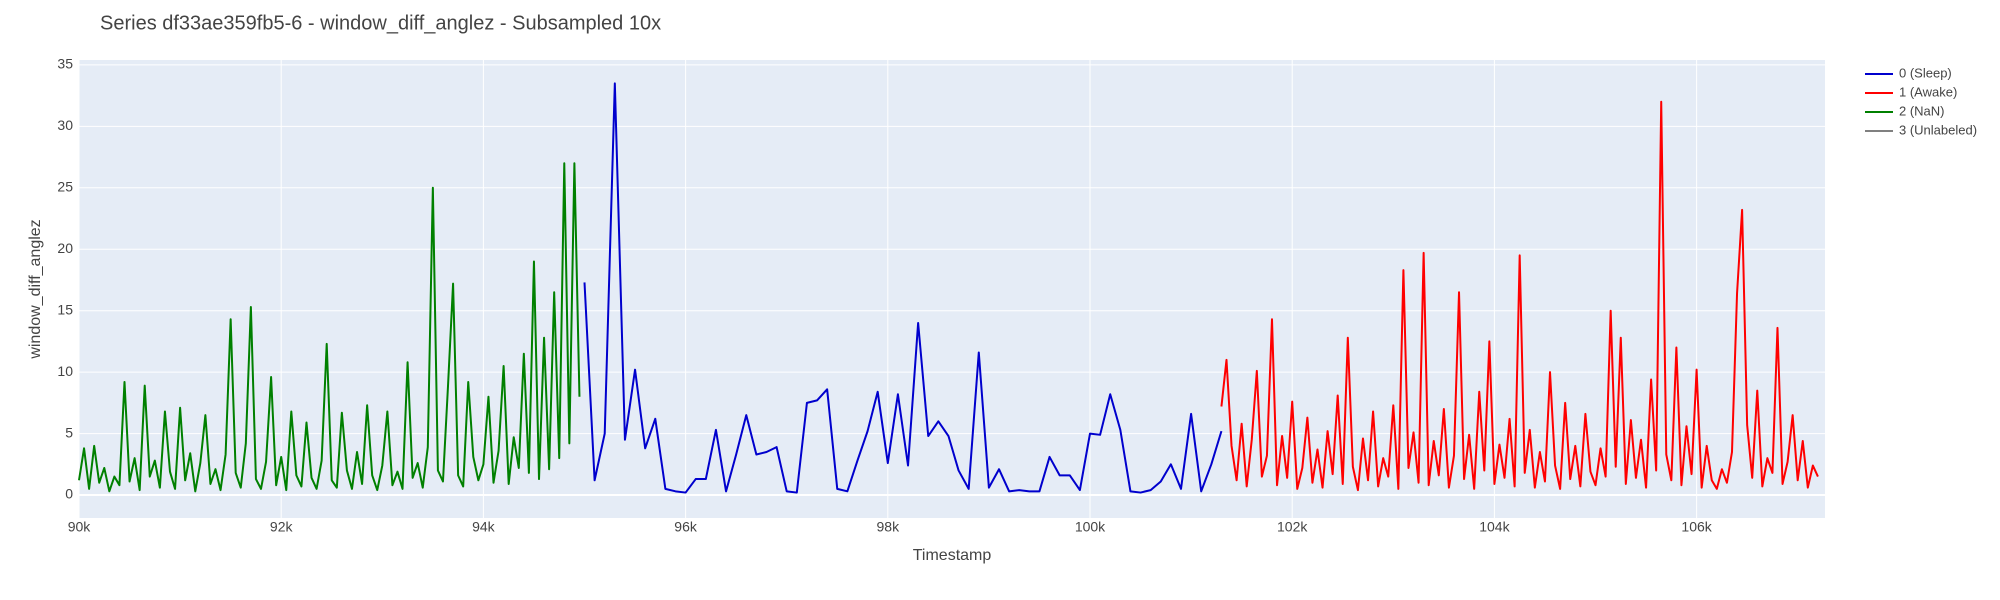 The image size is (2000, 600). What do you see at coordinates (1090, 527) in the screenshot?
I see `x-tick-label: 100k` at bounding box center [1090, 527].